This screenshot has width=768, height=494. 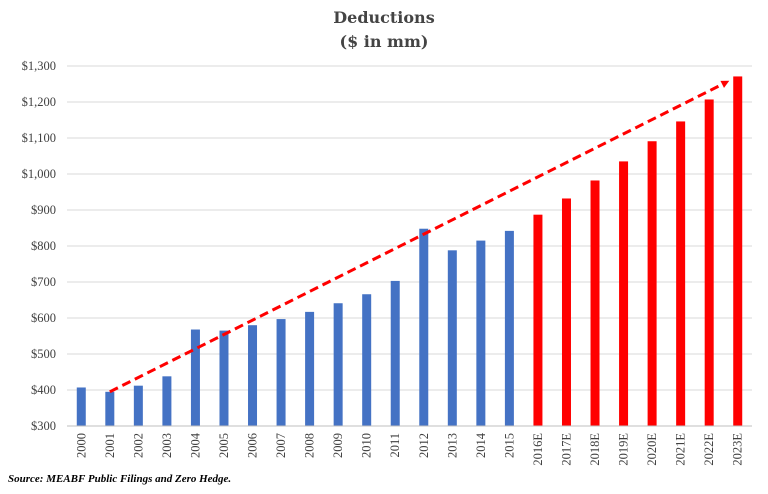 I want to click on bar-2005, so click(x=224, y=378).